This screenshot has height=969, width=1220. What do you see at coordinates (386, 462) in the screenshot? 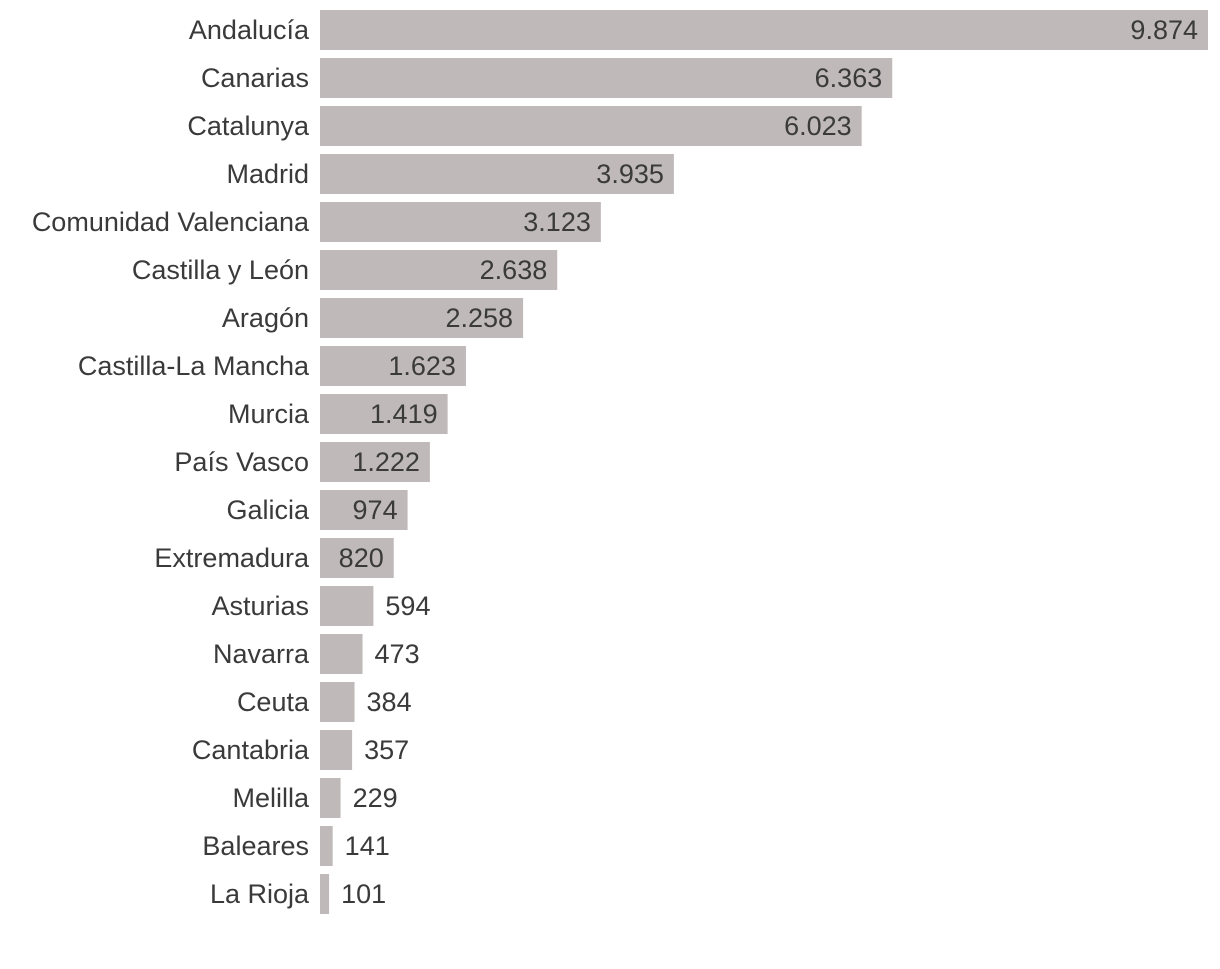
I see `value-label: 1.222` at bounding box center [386, 462].